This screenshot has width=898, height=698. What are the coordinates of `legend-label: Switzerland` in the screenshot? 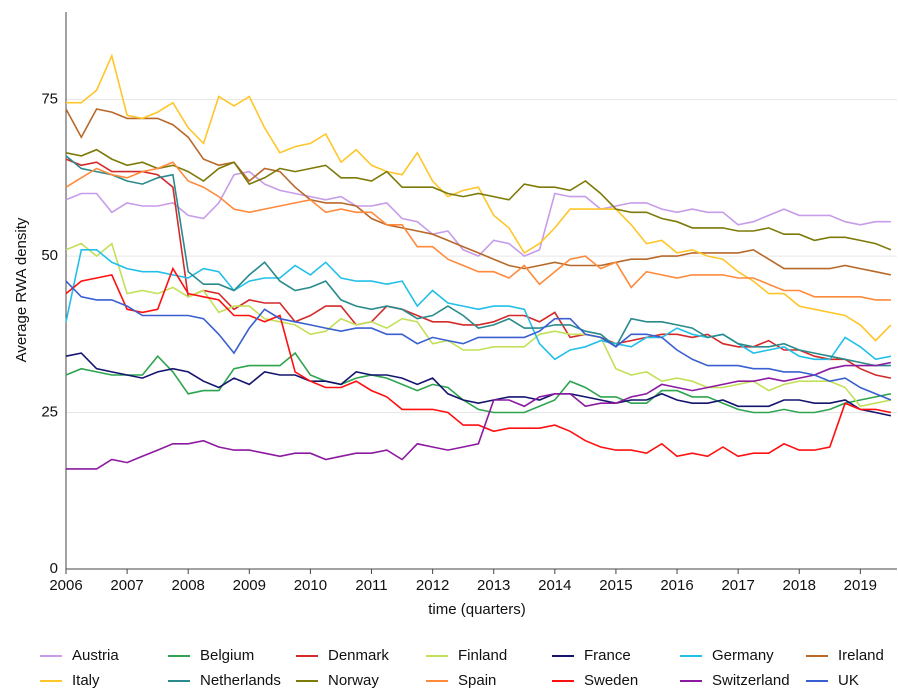 It's located at (751, 680).